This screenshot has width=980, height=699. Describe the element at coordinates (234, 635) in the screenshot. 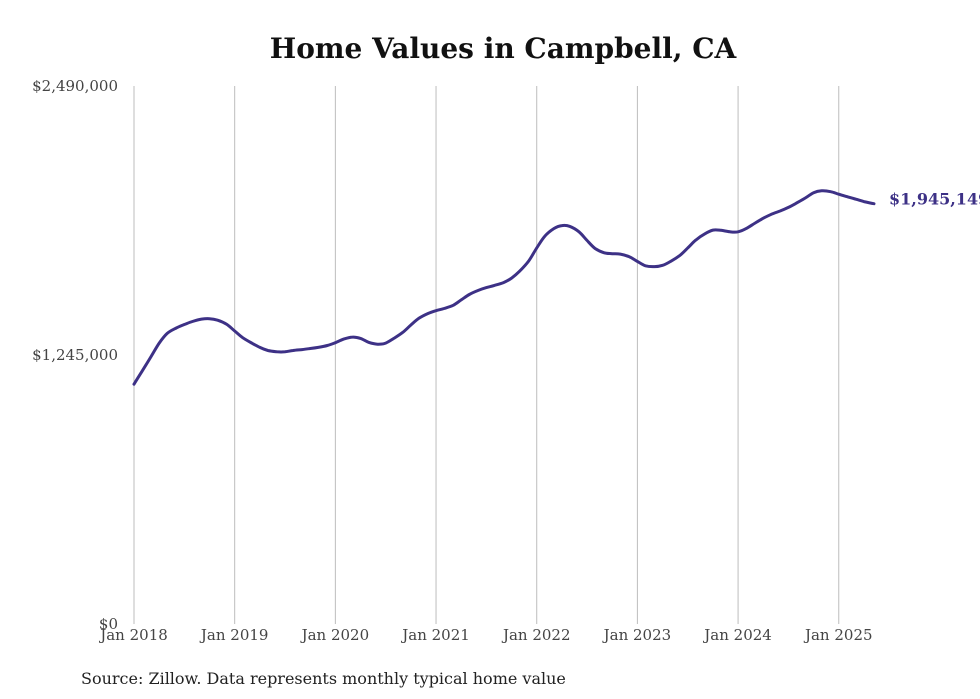

I see `x-tick-label: Jan 2019` at that location.